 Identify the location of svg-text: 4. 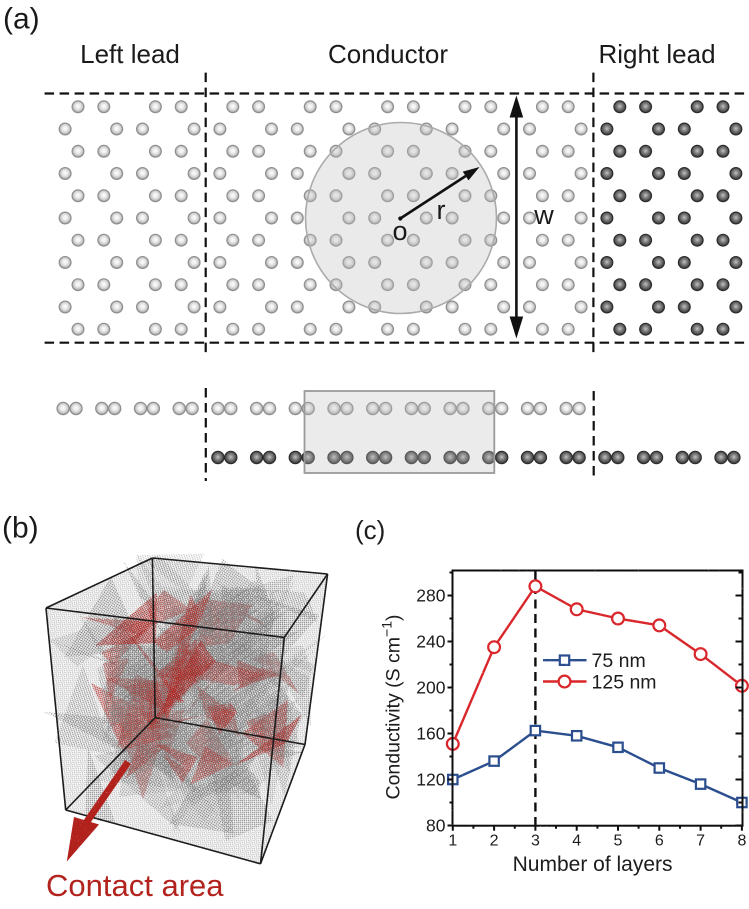
(576, 841).